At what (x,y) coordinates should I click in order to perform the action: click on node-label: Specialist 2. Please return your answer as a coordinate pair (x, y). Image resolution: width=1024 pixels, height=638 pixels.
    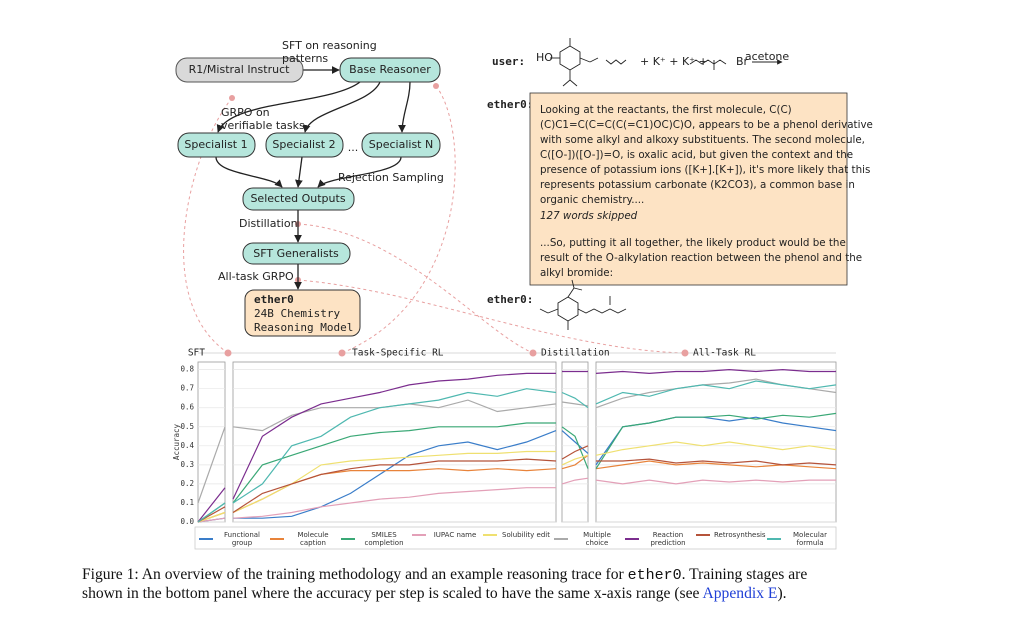
    Looking at the image, I should click on (303, 144).